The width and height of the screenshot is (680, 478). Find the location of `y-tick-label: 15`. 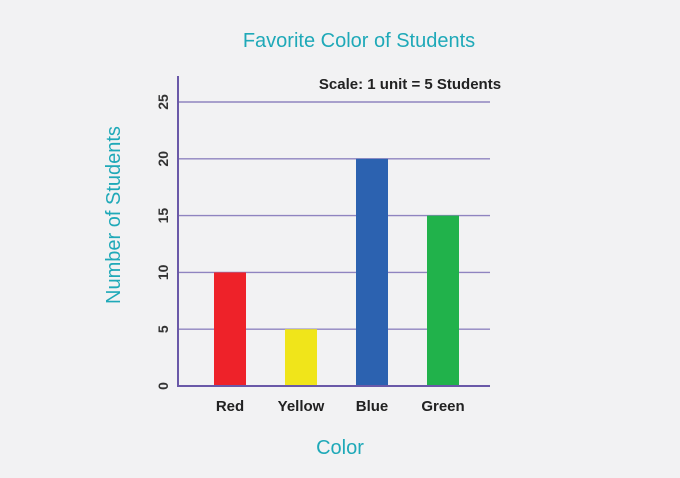

y-tick-label: 15 is located at coordinates (163, 216).